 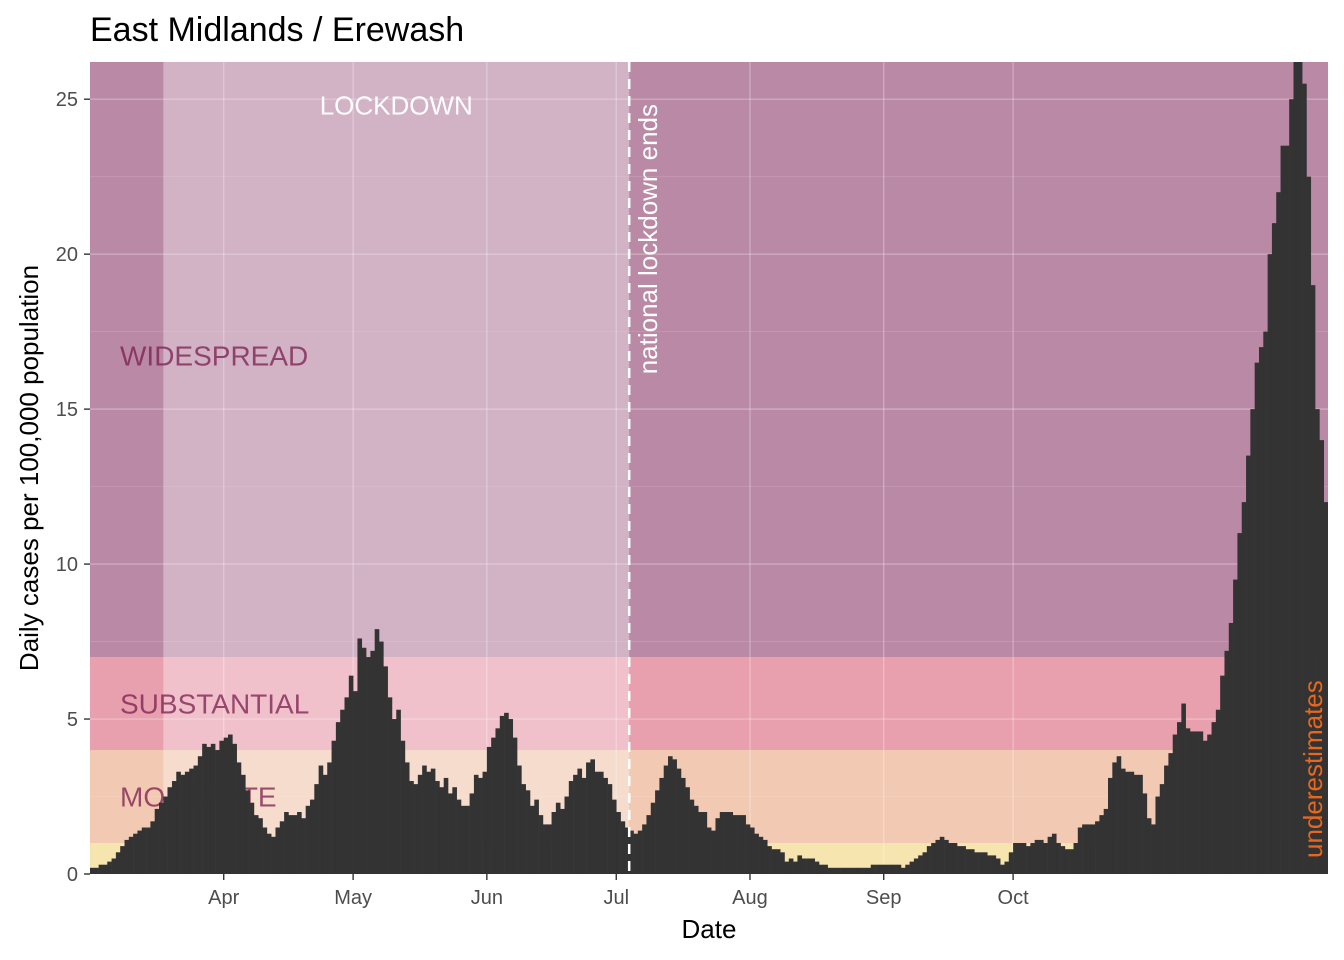 What do you see at coordinates (353, 898) in the screenshot?
I see `x-tick-label: May` at bounding box center [353, 898].